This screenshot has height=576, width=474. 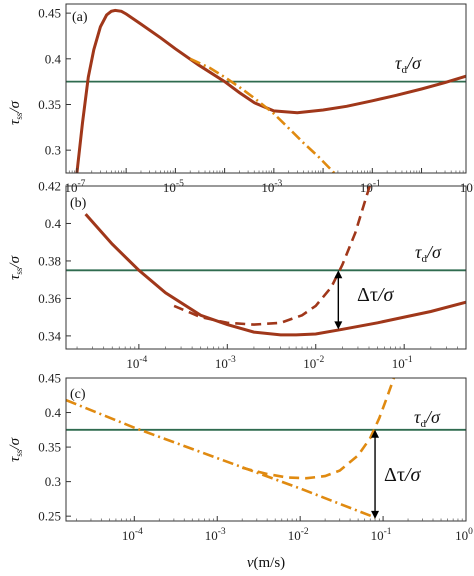 What do you see at coordinates (49, 260) in the screenshot?
I see `y-tick-label: 0.38` at bounding box center [49, 260].